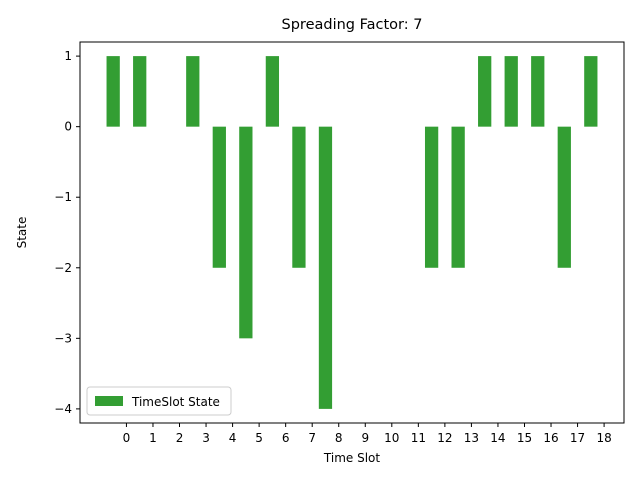 This screenshot has height=480, width=640. What do you see at coordinates (603, 438) in the screenshot?
I see `x-tick-label: 18` at bounding box center [603, 438].